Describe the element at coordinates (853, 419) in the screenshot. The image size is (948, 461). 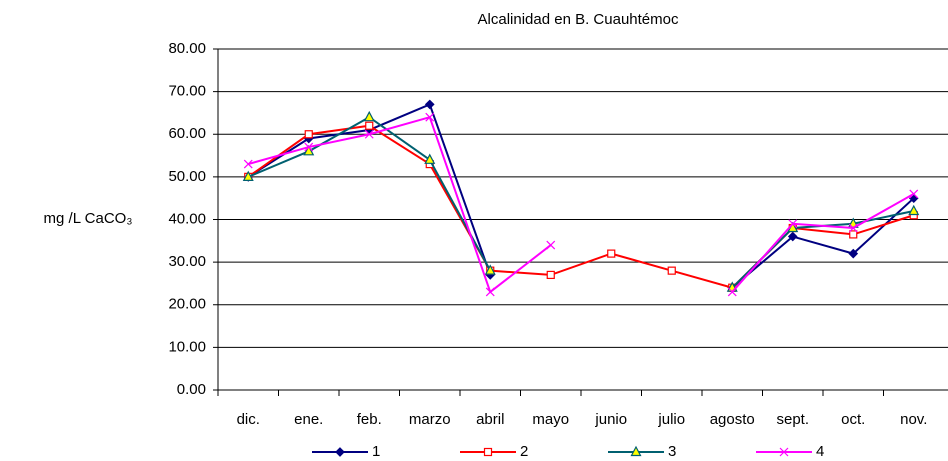
I see `x-tick-label: oct.` at that location.